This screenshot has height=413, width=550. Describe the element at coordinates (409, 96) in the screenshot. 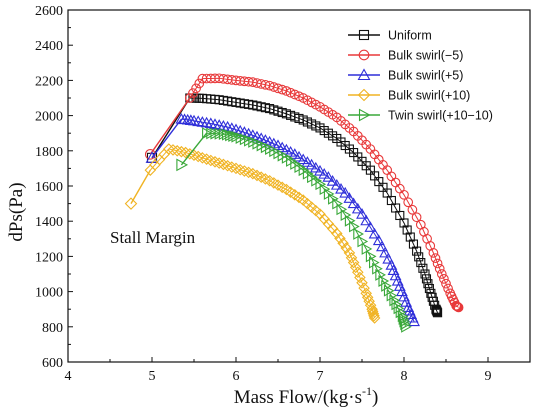

I see `legend-item: Bulk swirl(+10)` at that location.